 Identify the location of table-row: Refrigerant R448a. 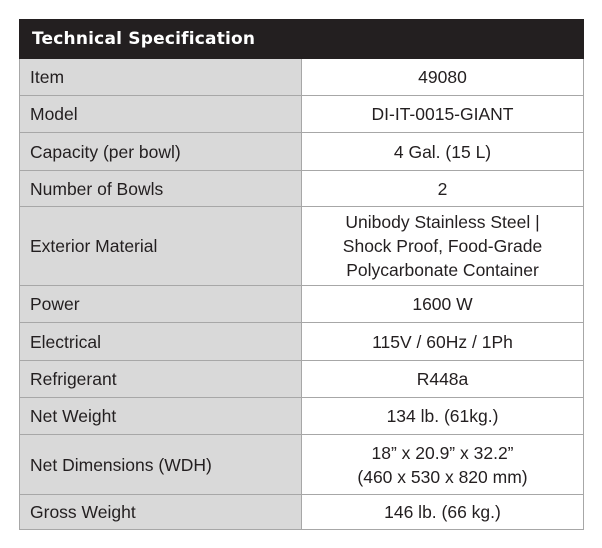
(301, 379).